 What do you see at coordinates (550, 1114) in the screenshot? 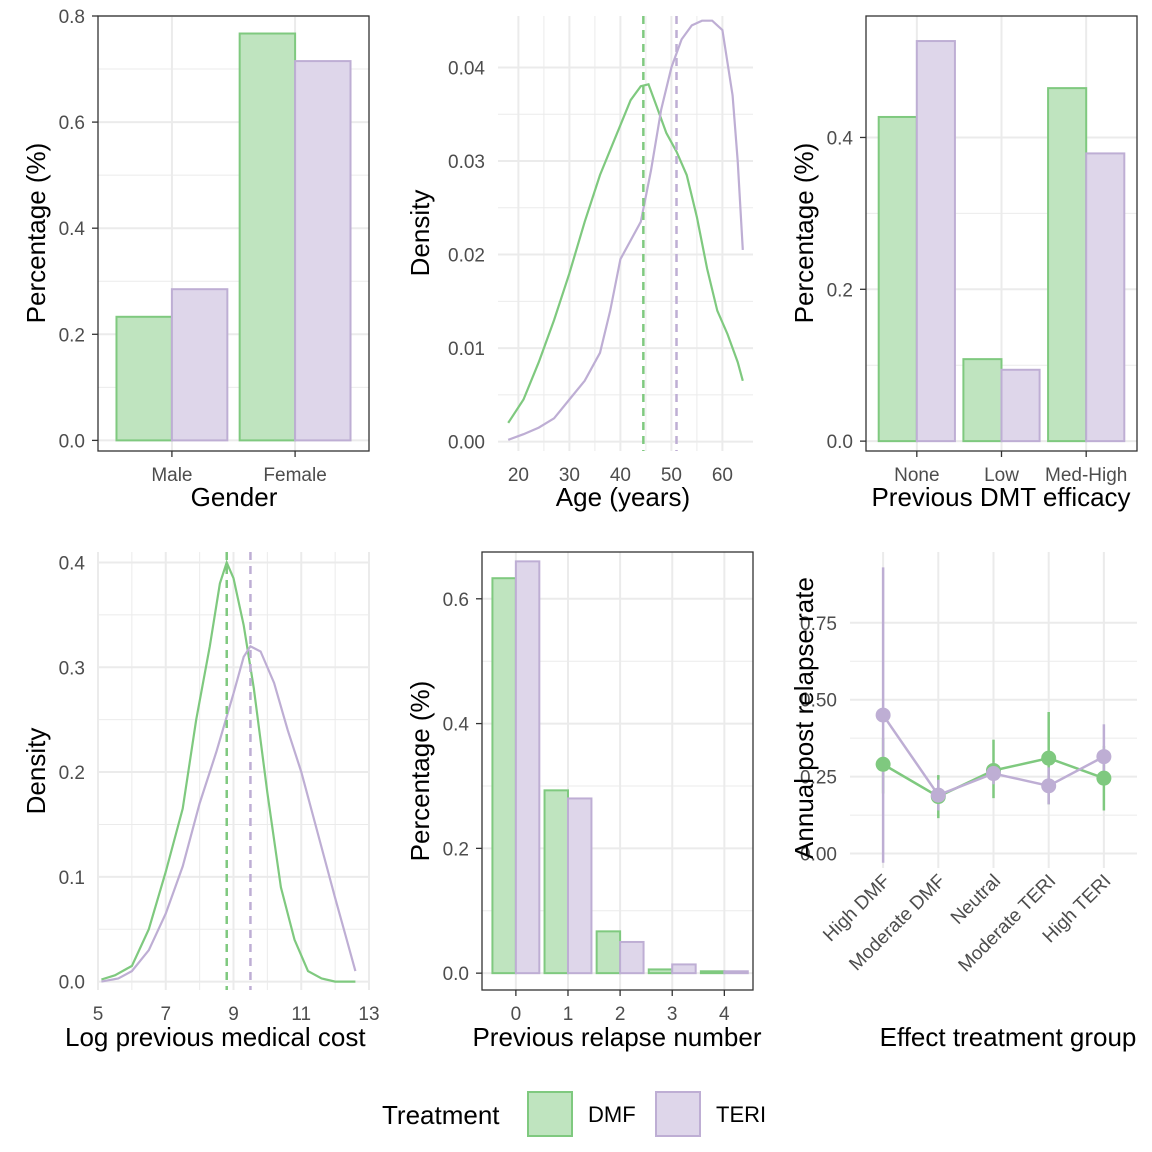
I see `legend-key-dmf` at bounding box center [550, 1114].